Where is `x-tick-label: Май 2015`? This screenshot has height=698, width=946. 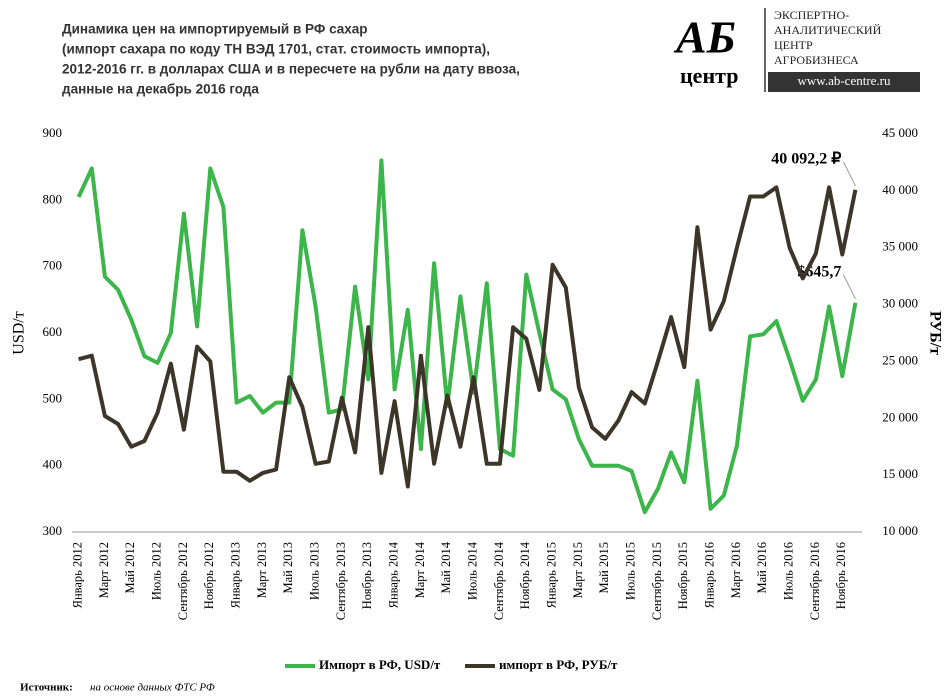 x-tick-label: Май 2015 is located at coordinates (604, 567).